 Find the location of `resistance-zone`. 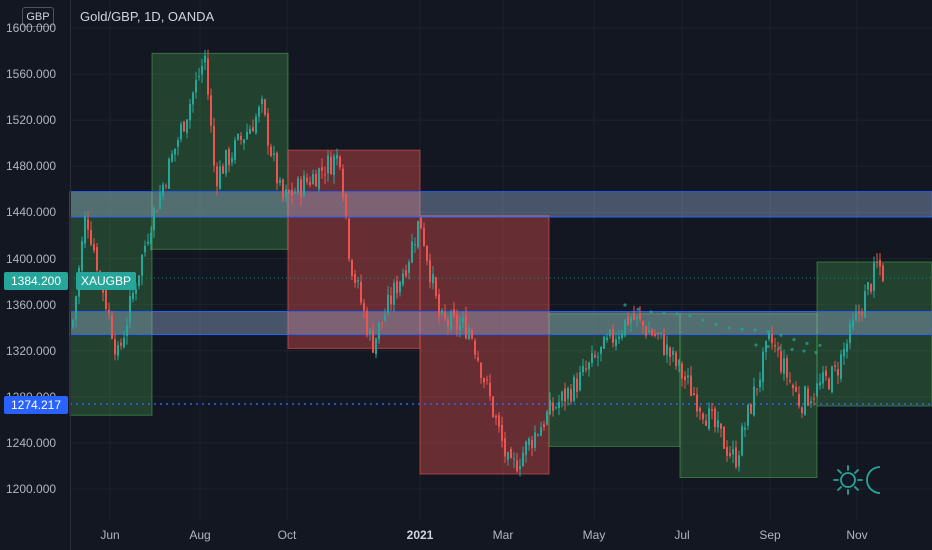

resistance-zone is located at coordinates (500, 204).